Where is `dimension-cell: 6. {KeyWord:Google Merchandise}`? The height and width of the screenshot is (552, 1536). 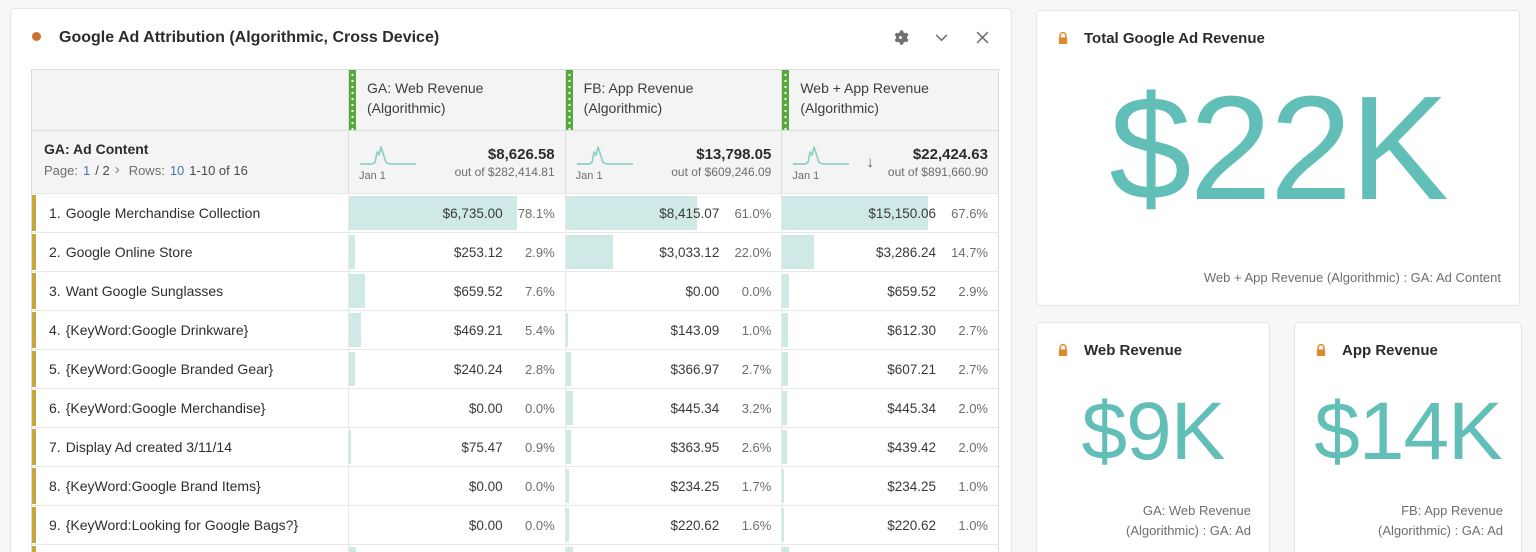
dimension-cell: 6. {KeyWord:Google Merchandise} is located at coordinates (190, 408).